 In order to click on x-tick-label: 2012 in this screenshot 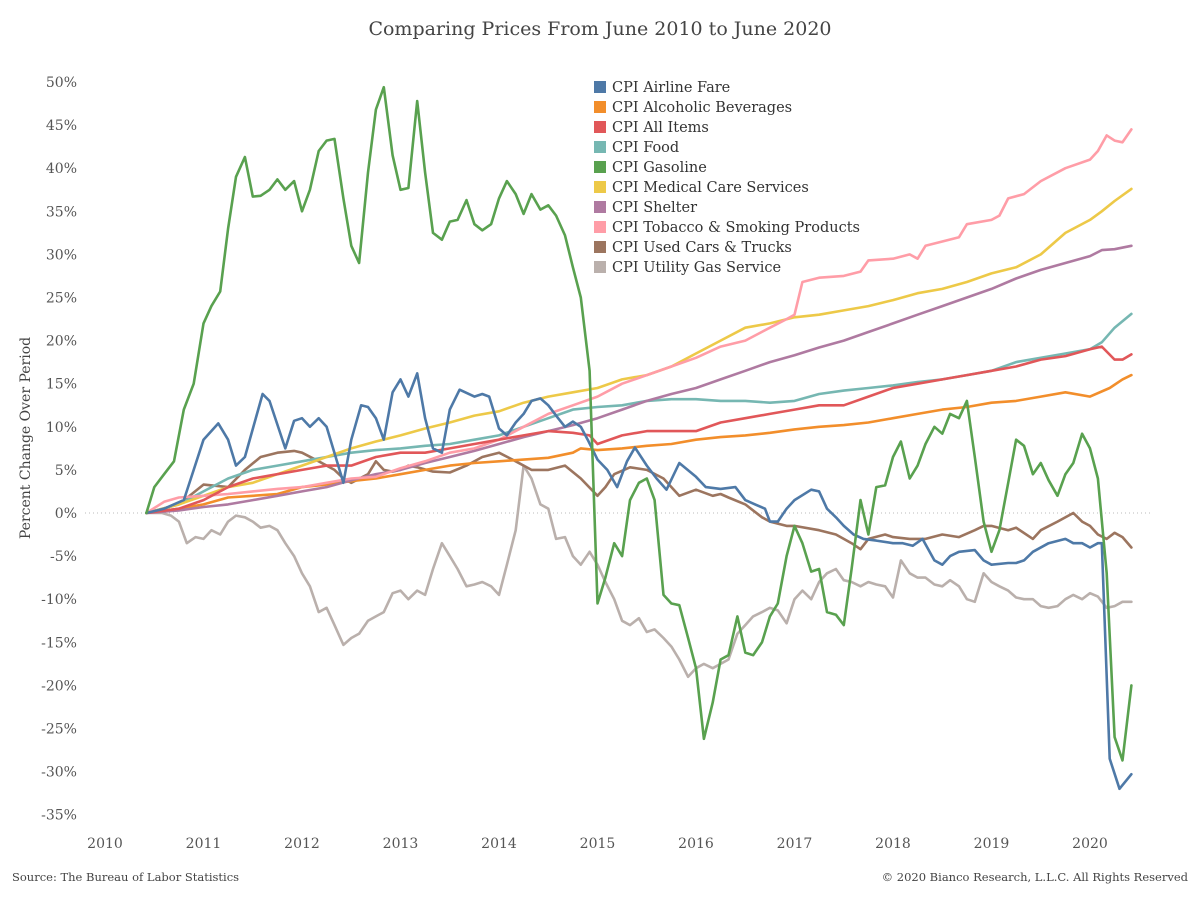, I will do `click(302, 844)`.